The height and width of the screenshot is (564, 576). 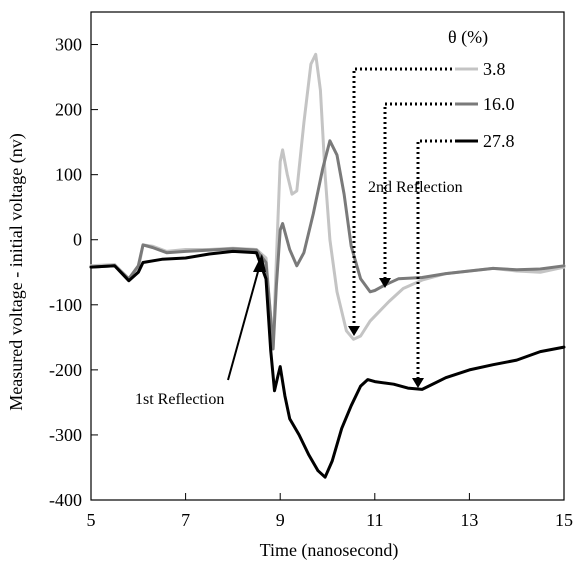 I want to click on y-tick-label-0: -400, so click(x=65, y=500).